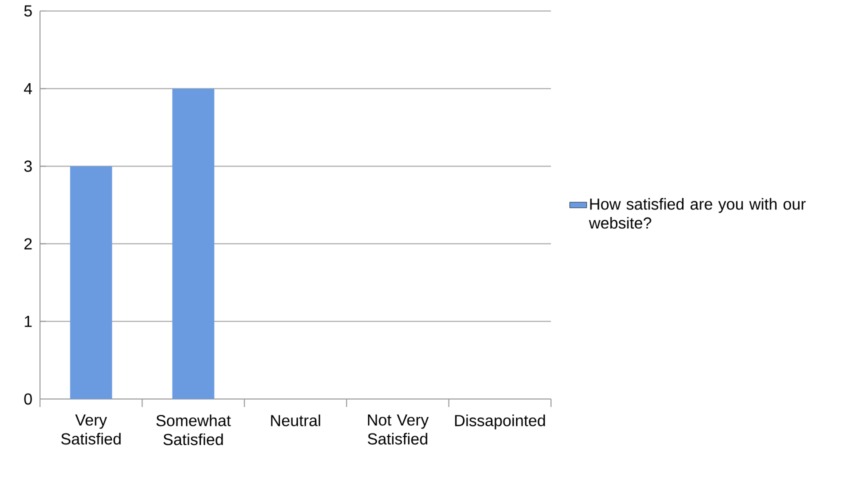 This screenshot has width=841, height=487. Describe the element at coordinates (28, 321) in the screenshot. I see `y-tick-label: 1` at that location.